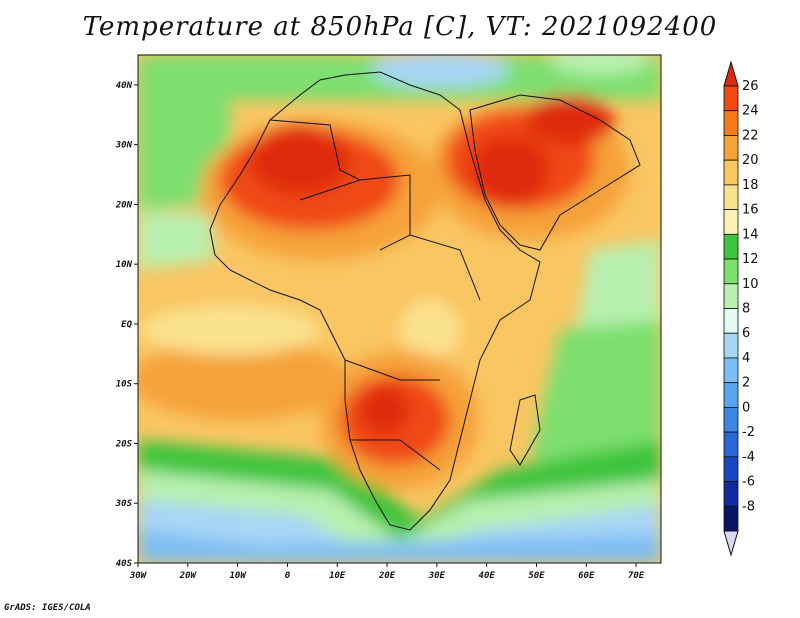 Image resolution: width=800 pixels, height=618 pixels. What do you see at coordinates (487, 576) in the screenshot?
I see `lon-tick-label: 40E` at bounding box center [487, 576].